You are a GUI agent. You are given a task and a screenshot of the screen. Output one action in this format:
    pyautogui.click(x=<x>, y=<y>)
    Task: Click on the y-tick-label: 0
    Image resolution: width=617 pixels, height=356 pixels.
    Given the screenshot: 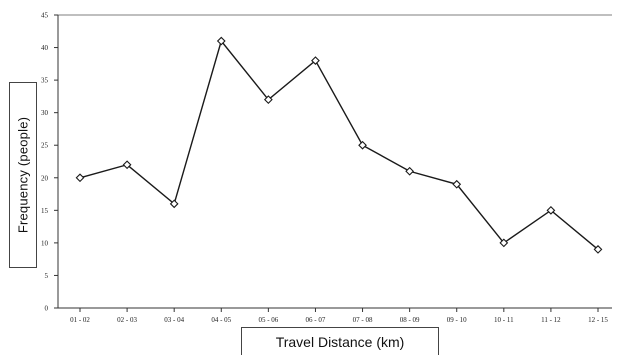 What is the action you would take?
    pyautogui.click(x=47, y=309)
    